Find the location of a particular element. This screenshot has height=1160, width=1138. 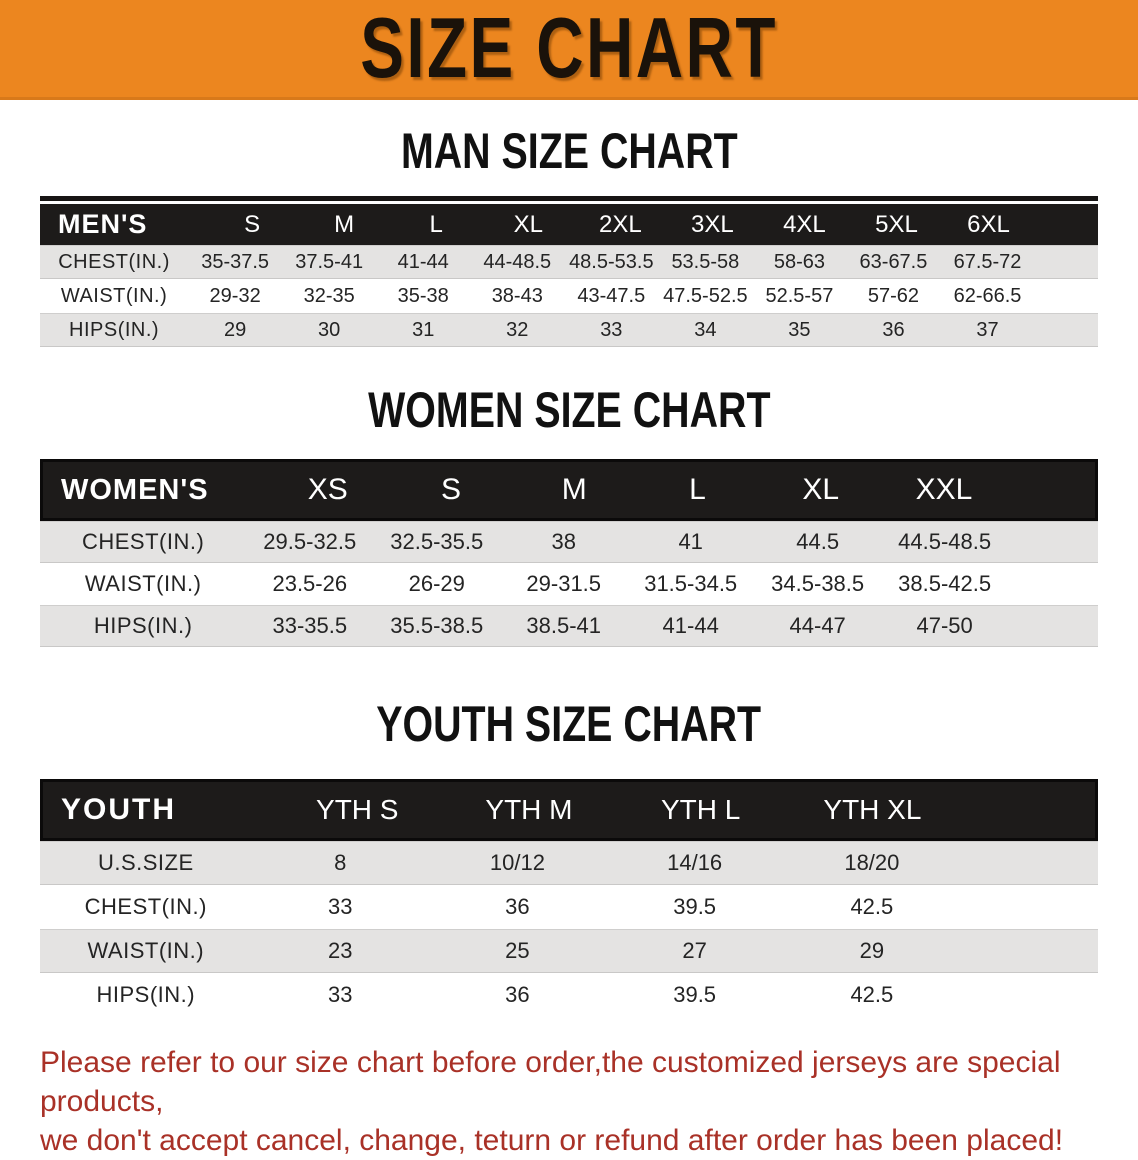

size-column-header: 6XL is located at coordinates (988, 224).